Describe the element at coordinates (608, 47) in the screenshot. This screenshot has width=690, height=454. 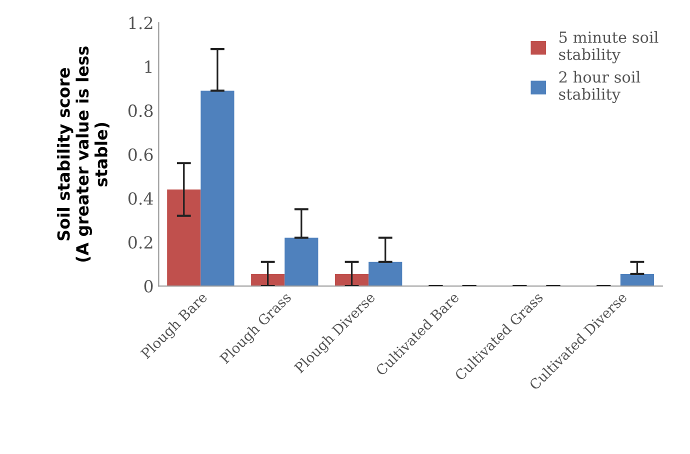
I see `legend-label: 5 minute soil stability` at that location.